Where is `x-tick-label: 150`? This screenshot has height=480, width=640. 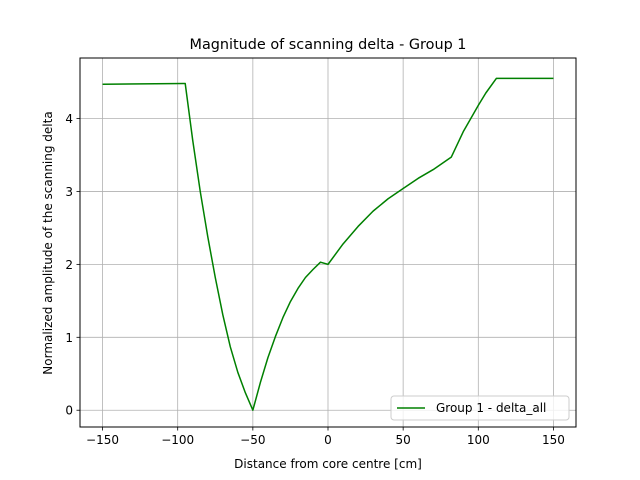
x-tick-label: 150 is located at coordinates (553, 440).